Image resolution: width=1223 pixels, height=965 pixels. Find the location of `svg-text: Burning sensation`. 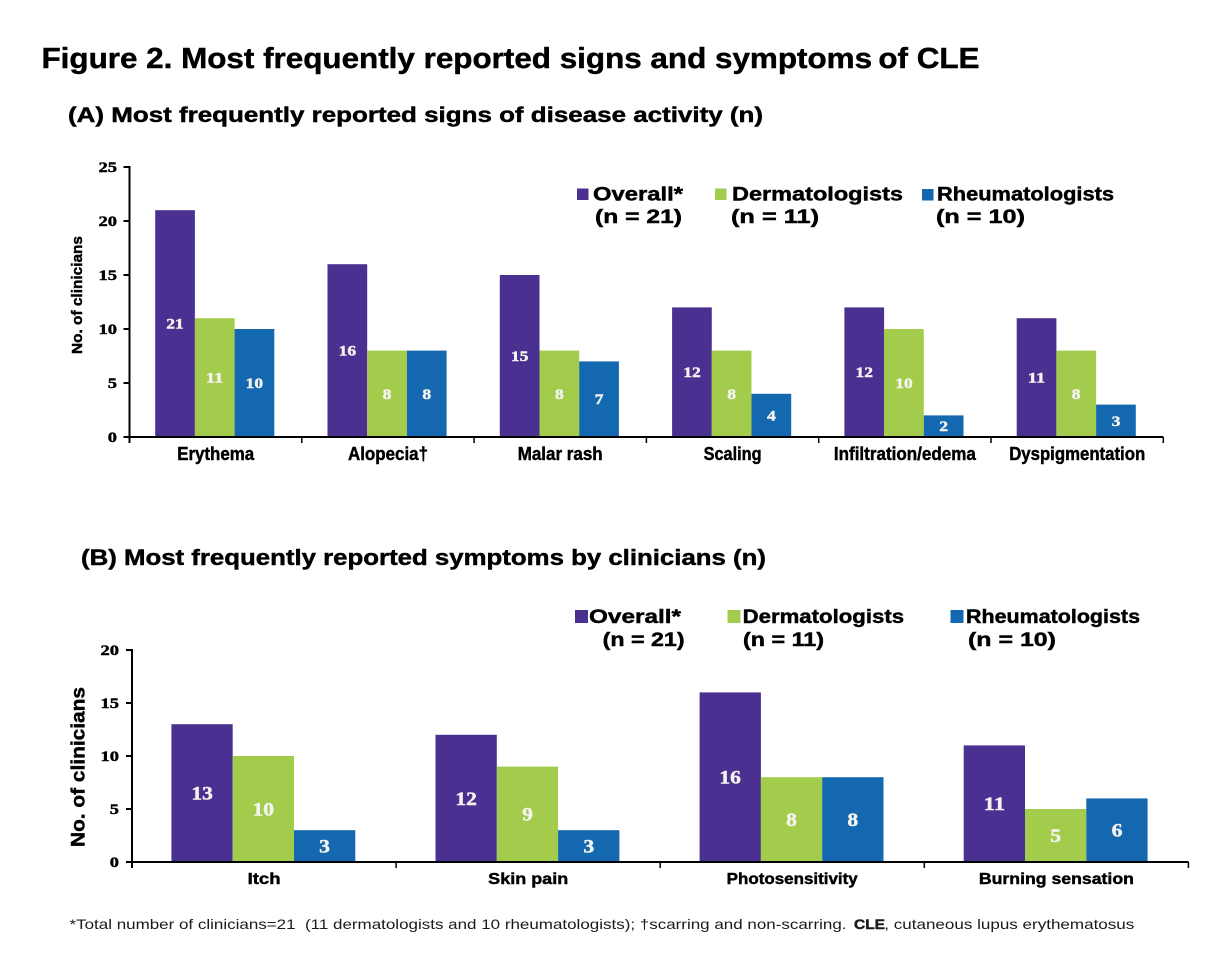

svg-text: Burning sensation is located at coordinates (1056, 879).